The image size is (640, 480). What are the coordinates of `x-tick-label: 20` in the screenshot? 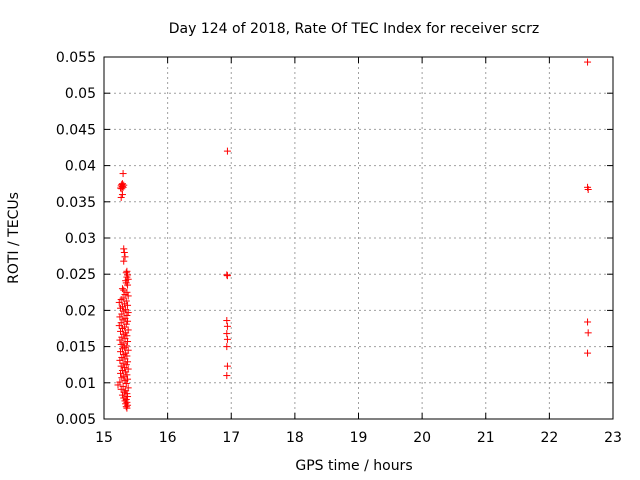 It's located at (422, 438).